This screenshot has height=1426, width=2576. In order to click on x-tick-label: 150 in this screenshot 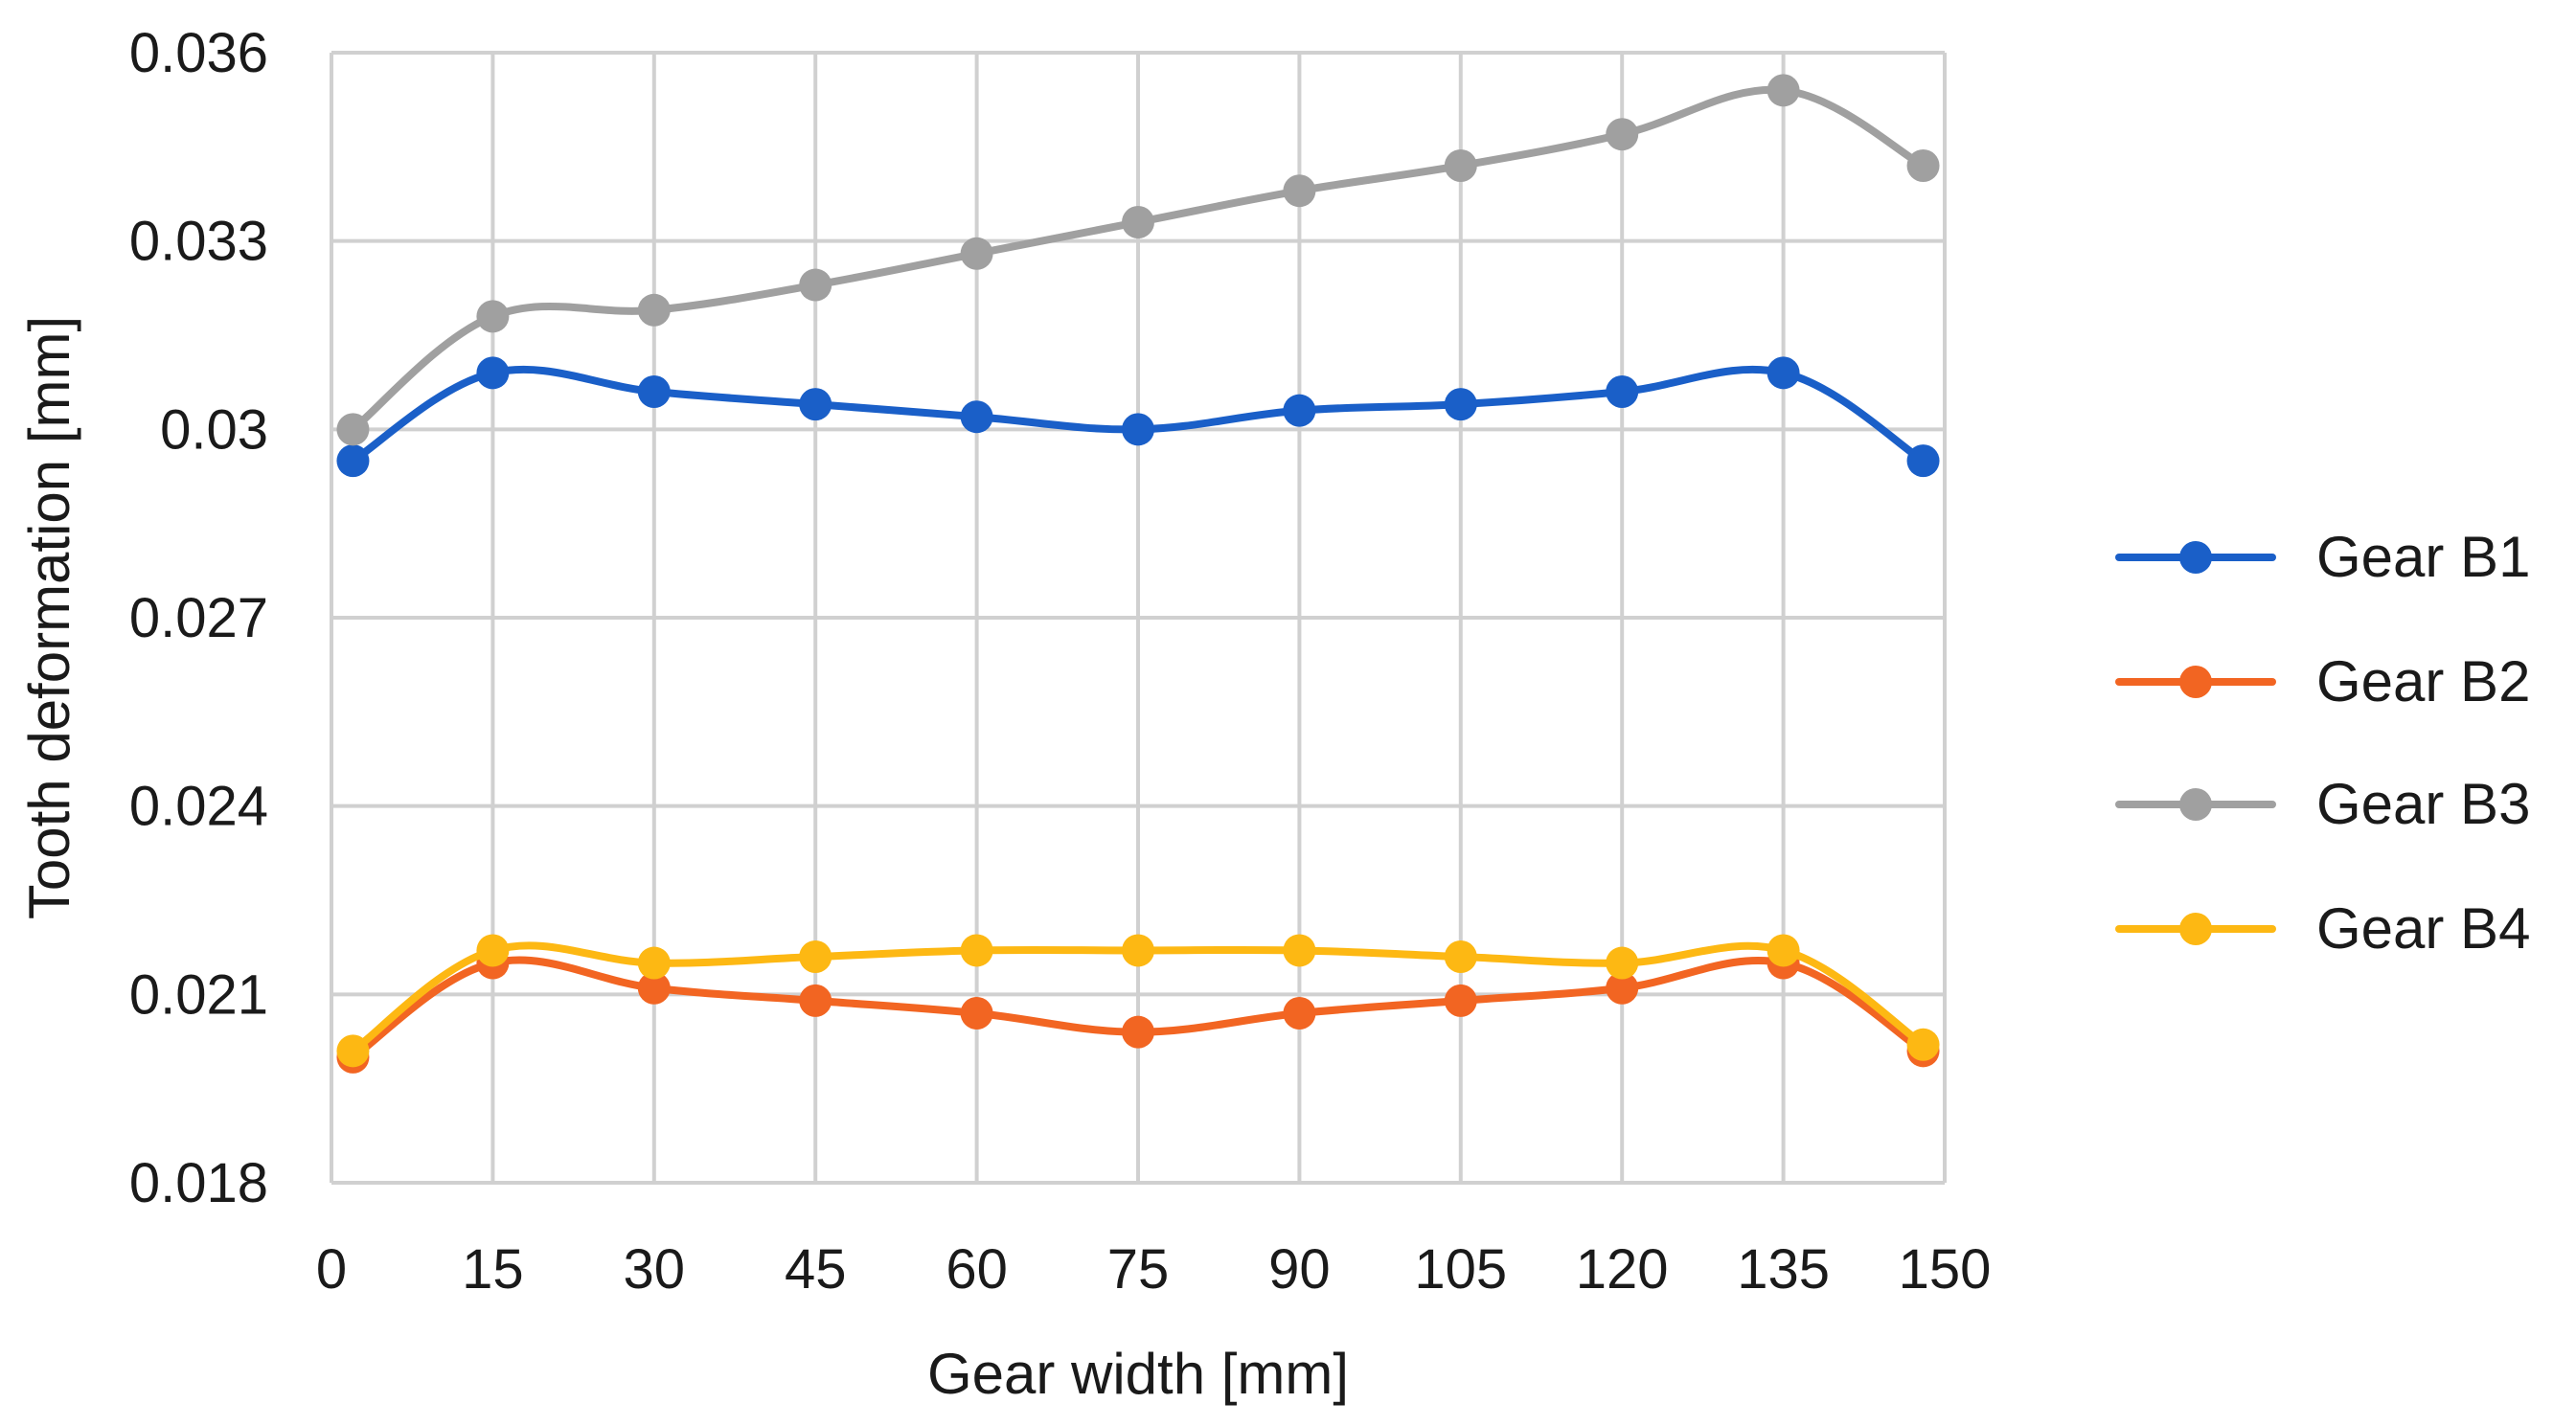, I will do `click(1946, 1269)`.